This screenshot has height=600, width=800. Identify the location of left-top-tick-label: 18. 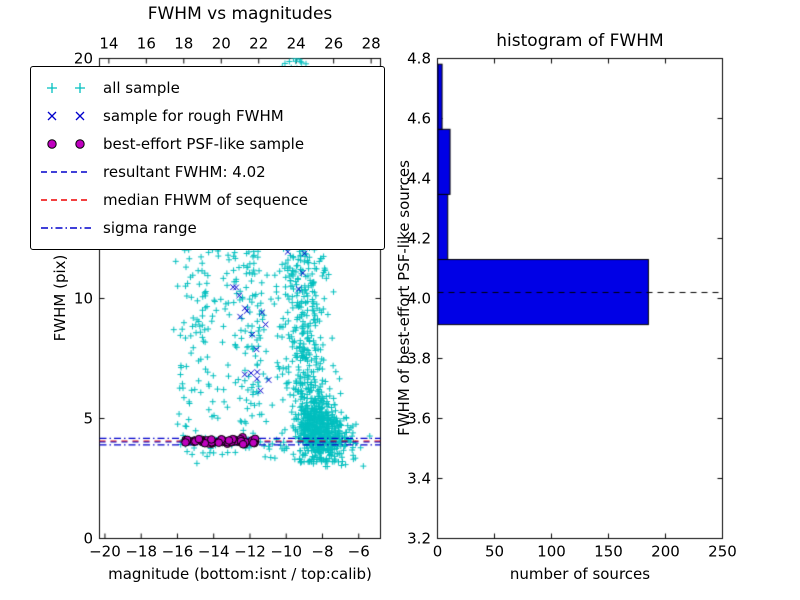
(184, 43).